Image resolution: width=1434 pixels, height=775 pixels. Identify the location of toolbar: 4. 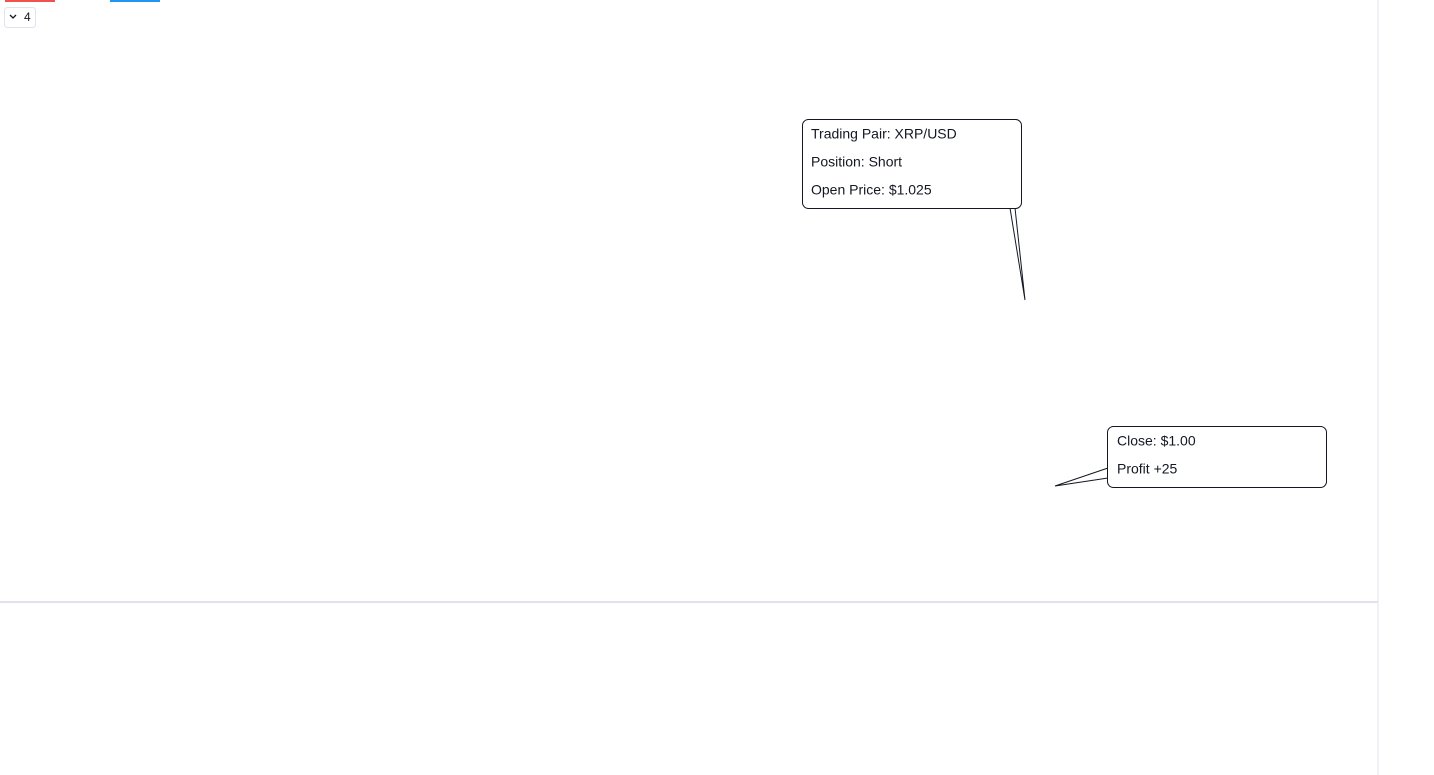
(82, 14).